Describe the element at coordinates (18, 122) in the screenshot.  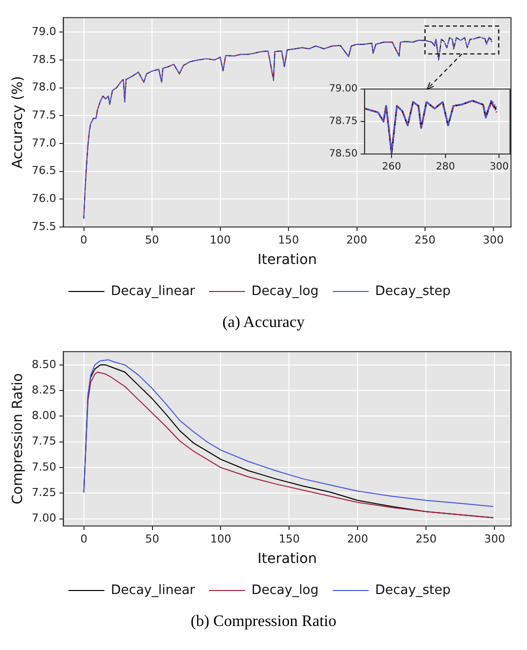
I see `y-axis-title: Accuracy (%)` at that location.